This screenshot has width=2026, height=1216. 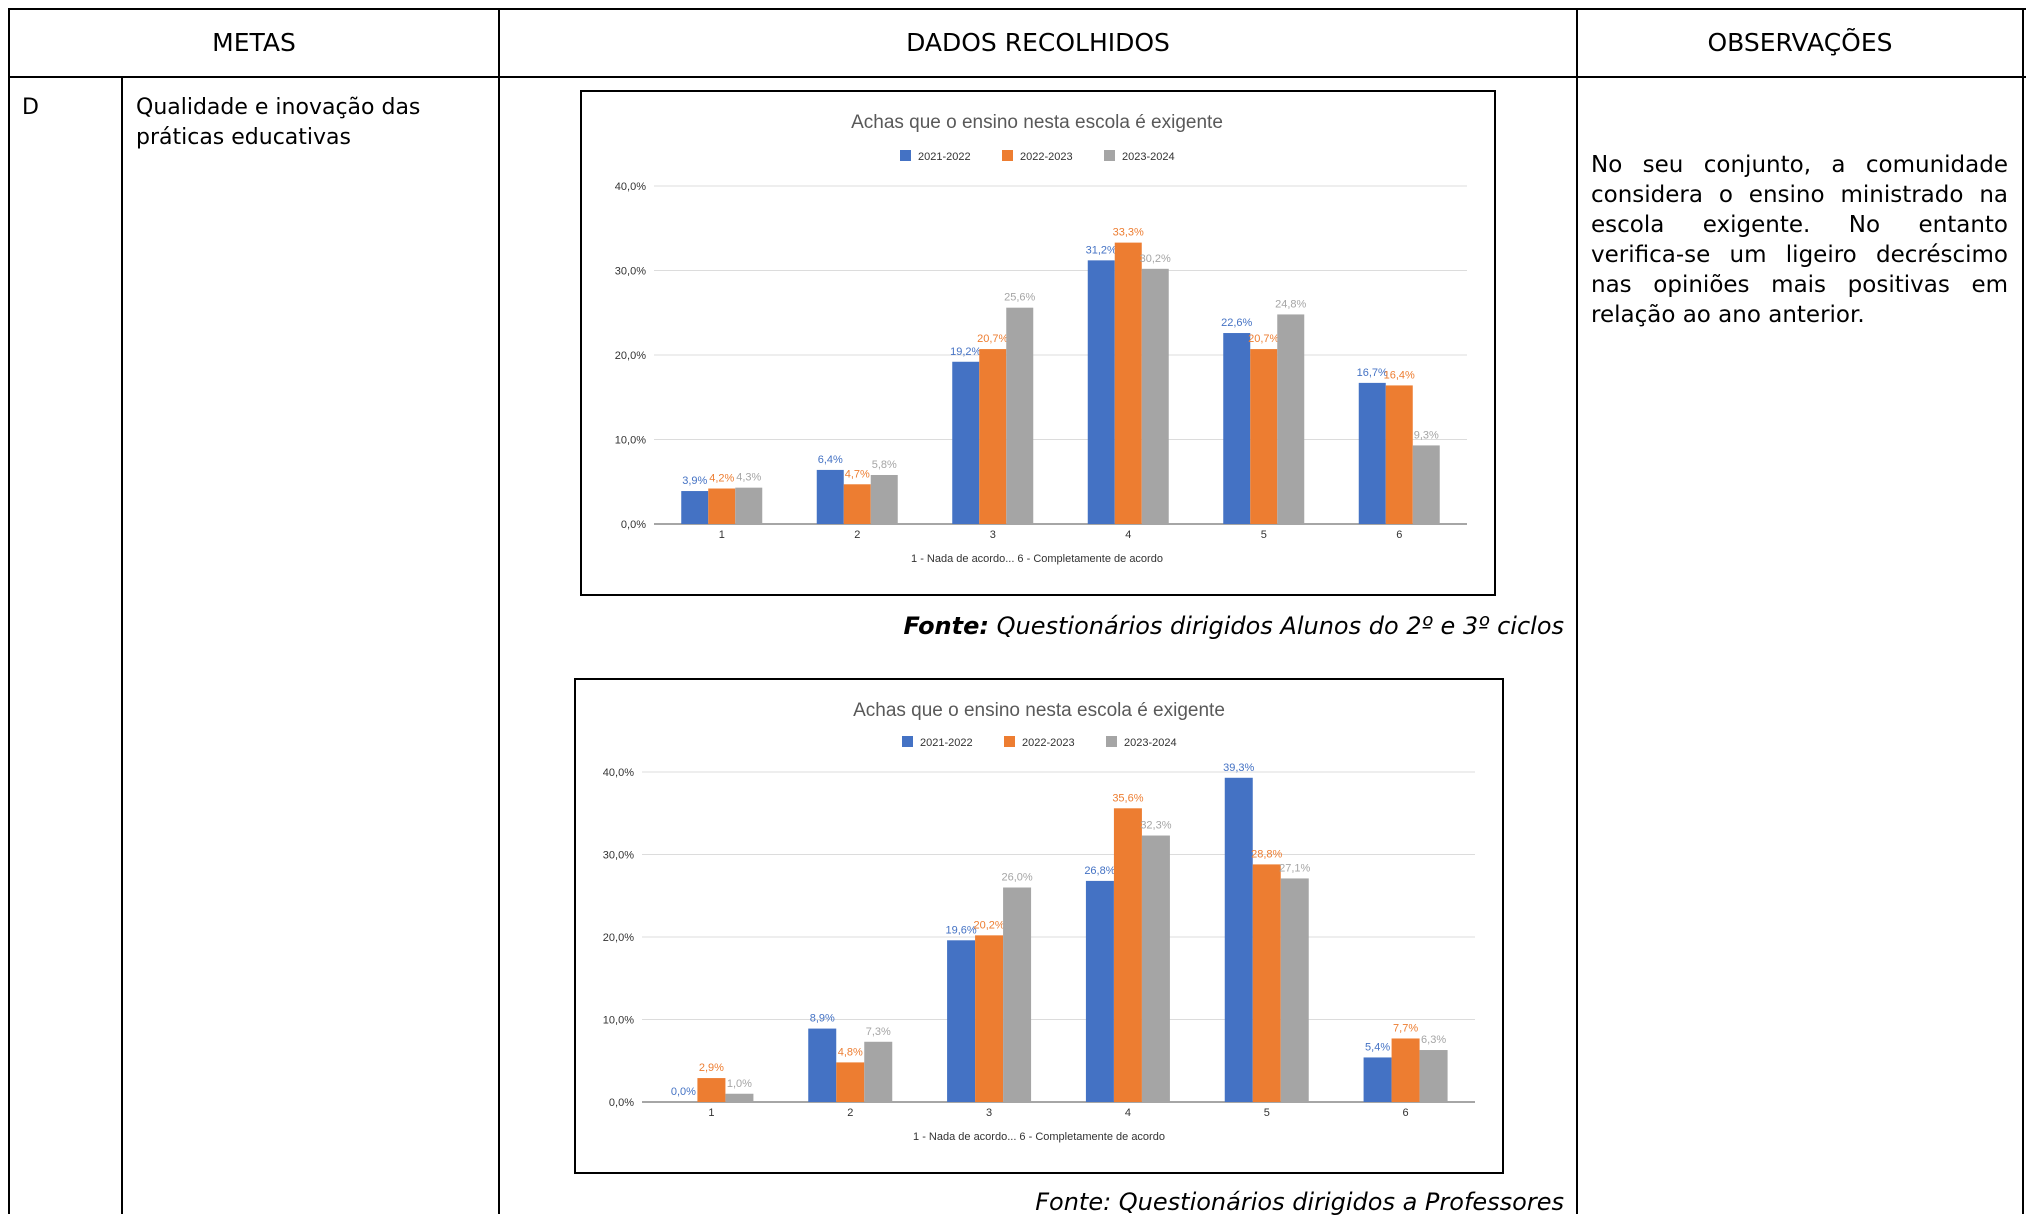 What do you see at coordinates (711, 1113) in the screenshot?
I see `x-tick-label: 1` at bounding box center [711, 1113].